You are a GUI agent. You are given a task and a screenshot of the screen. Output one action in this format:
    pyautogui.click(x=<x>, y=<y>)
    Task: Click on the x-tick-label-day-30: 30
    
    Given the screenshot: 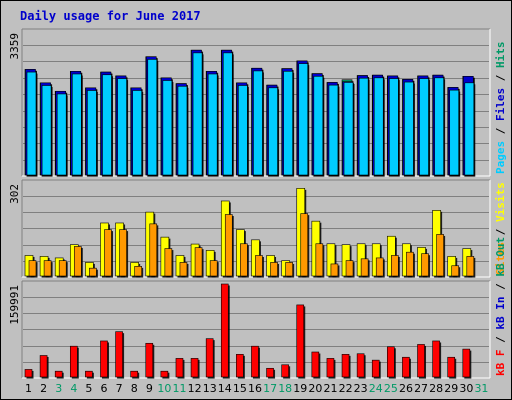 What is the action you would take?
    pyautogui.click(x=466, y=388)
    